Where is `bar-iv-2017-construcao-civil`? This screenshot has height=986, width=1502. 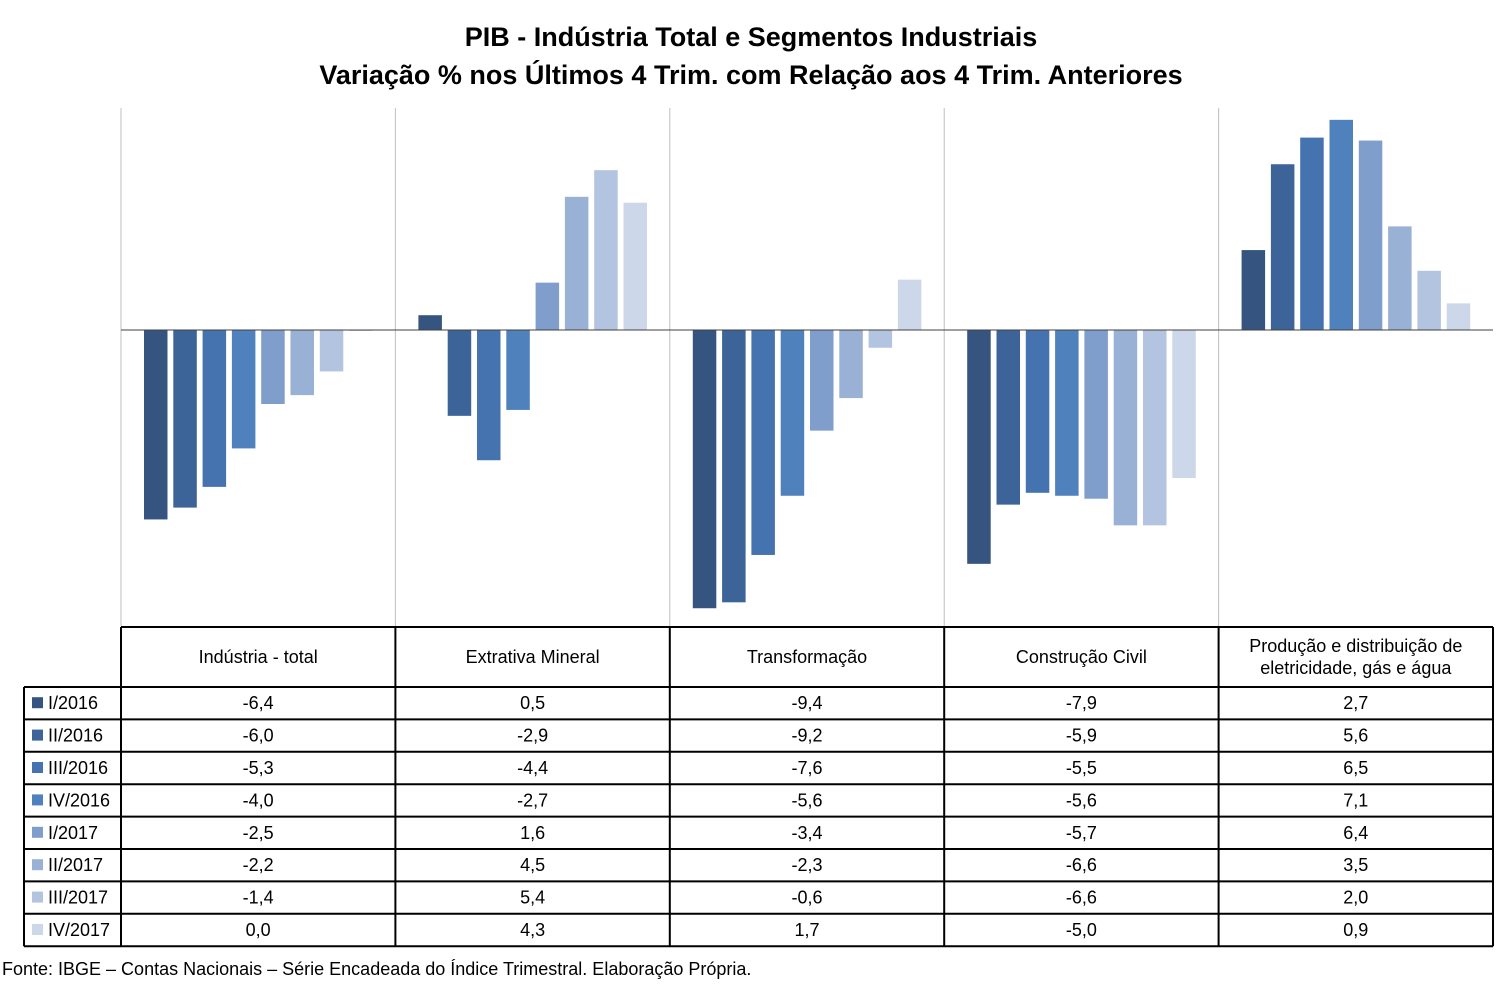
bar-iv-2017-construcao-civil is located at coordinates (1184, 404).